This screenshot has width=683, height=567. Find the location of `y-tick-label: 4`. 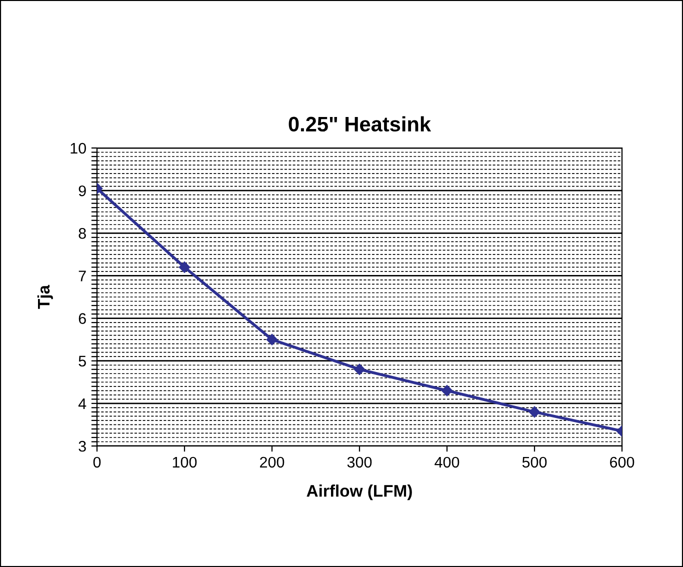

y-tick-label: 4 is located at coordinates (82, 403).